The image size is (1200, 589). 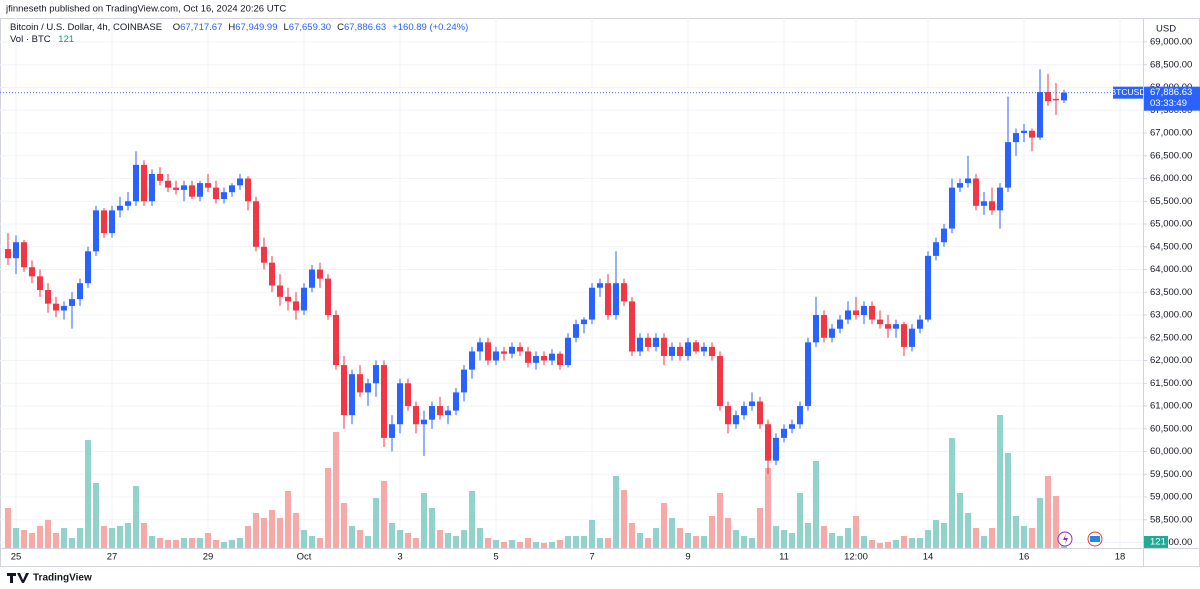 What do you see at coordinates (1171, 42) in the screenshot?
I see `y-tick-label: 69,000.00` at bounding box center [1171, 42].